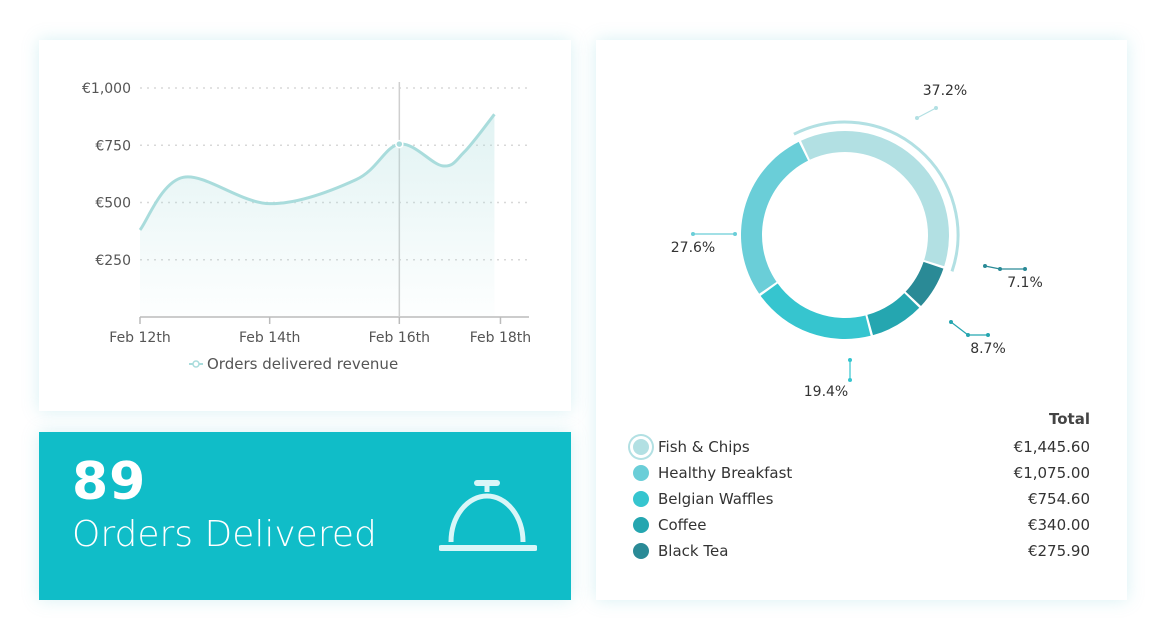  I want to click on legend-row: Black Tea €275.90, so click(857, 551).